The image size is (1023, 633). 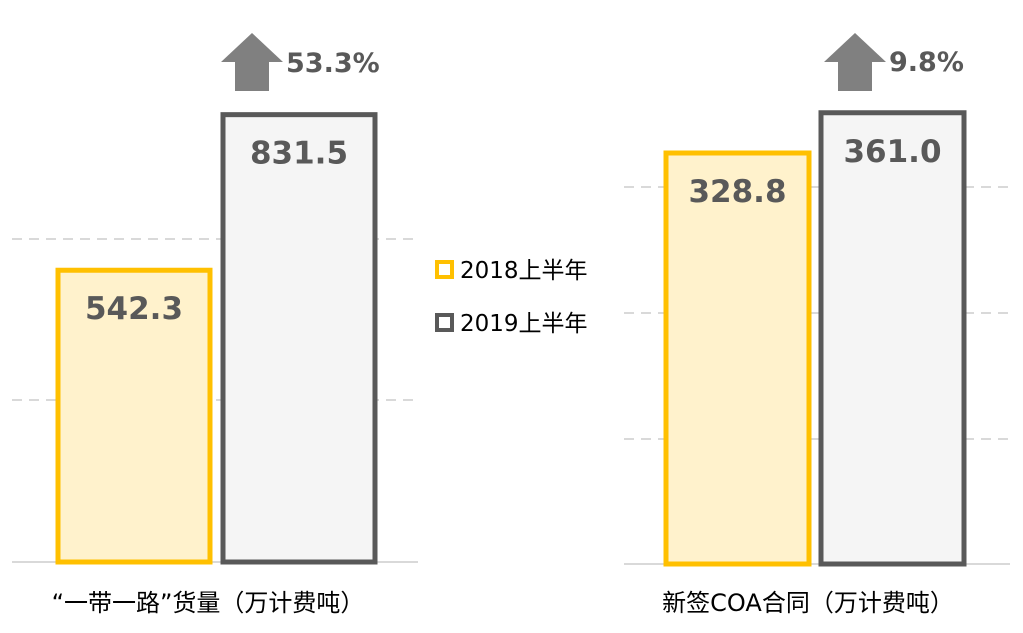 I want to click on legend: 2018上半年 2019上半年, so click(x=511, y=297).